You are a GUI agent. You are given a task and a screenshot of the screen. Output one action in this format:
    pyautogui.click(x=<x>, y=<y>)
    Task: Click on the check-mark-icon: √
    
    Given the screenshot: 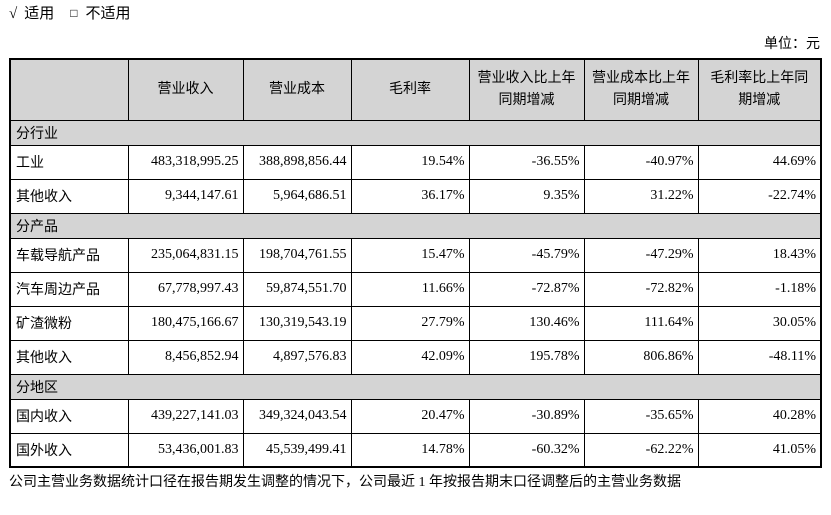 What is the action you would take?
    pyautogui.click(x=13, y=14)
    